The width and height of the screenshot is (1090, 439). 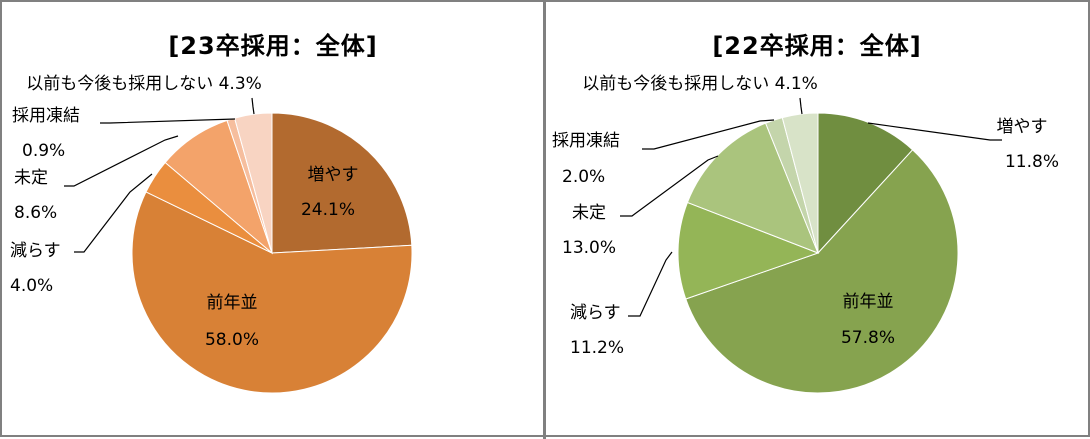 I want to click on category-label-1-2: 減らす, so click(x=595, y=313).